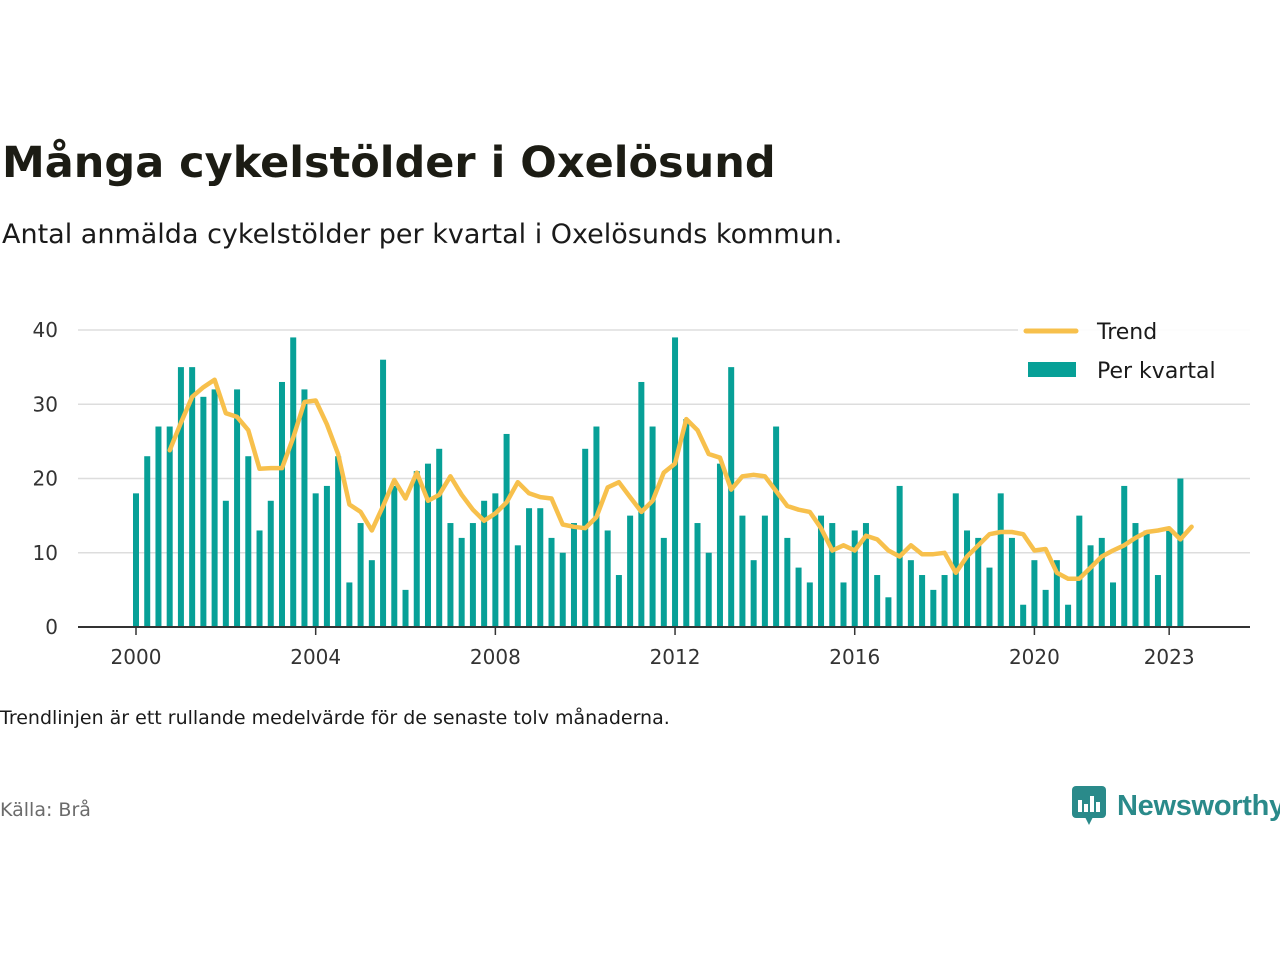 The width and height of the screenshot is (1280, 960). Describe the element at coordinates (45, 330) in the screenshot. I see `y-tick-label: 40` at that location.